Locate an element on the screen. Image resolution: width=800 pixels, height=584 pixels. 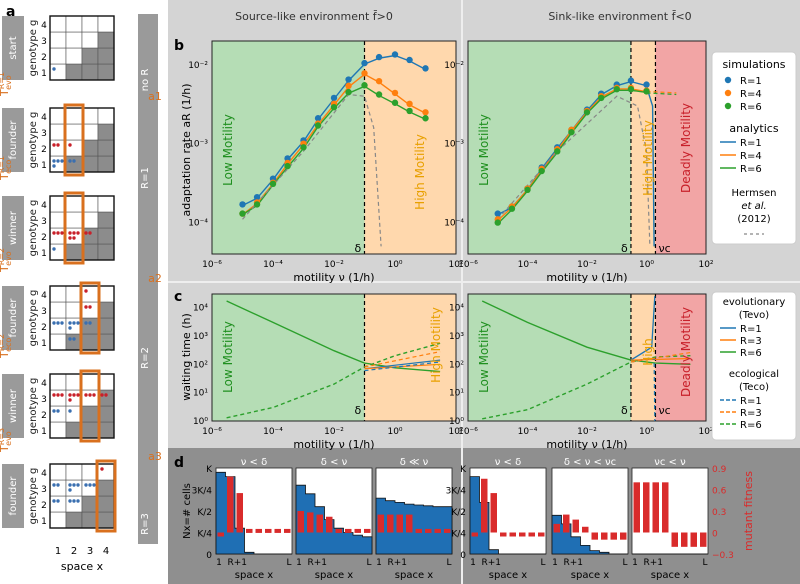
d-title: νc < ν is located at coordinates (670, 462).